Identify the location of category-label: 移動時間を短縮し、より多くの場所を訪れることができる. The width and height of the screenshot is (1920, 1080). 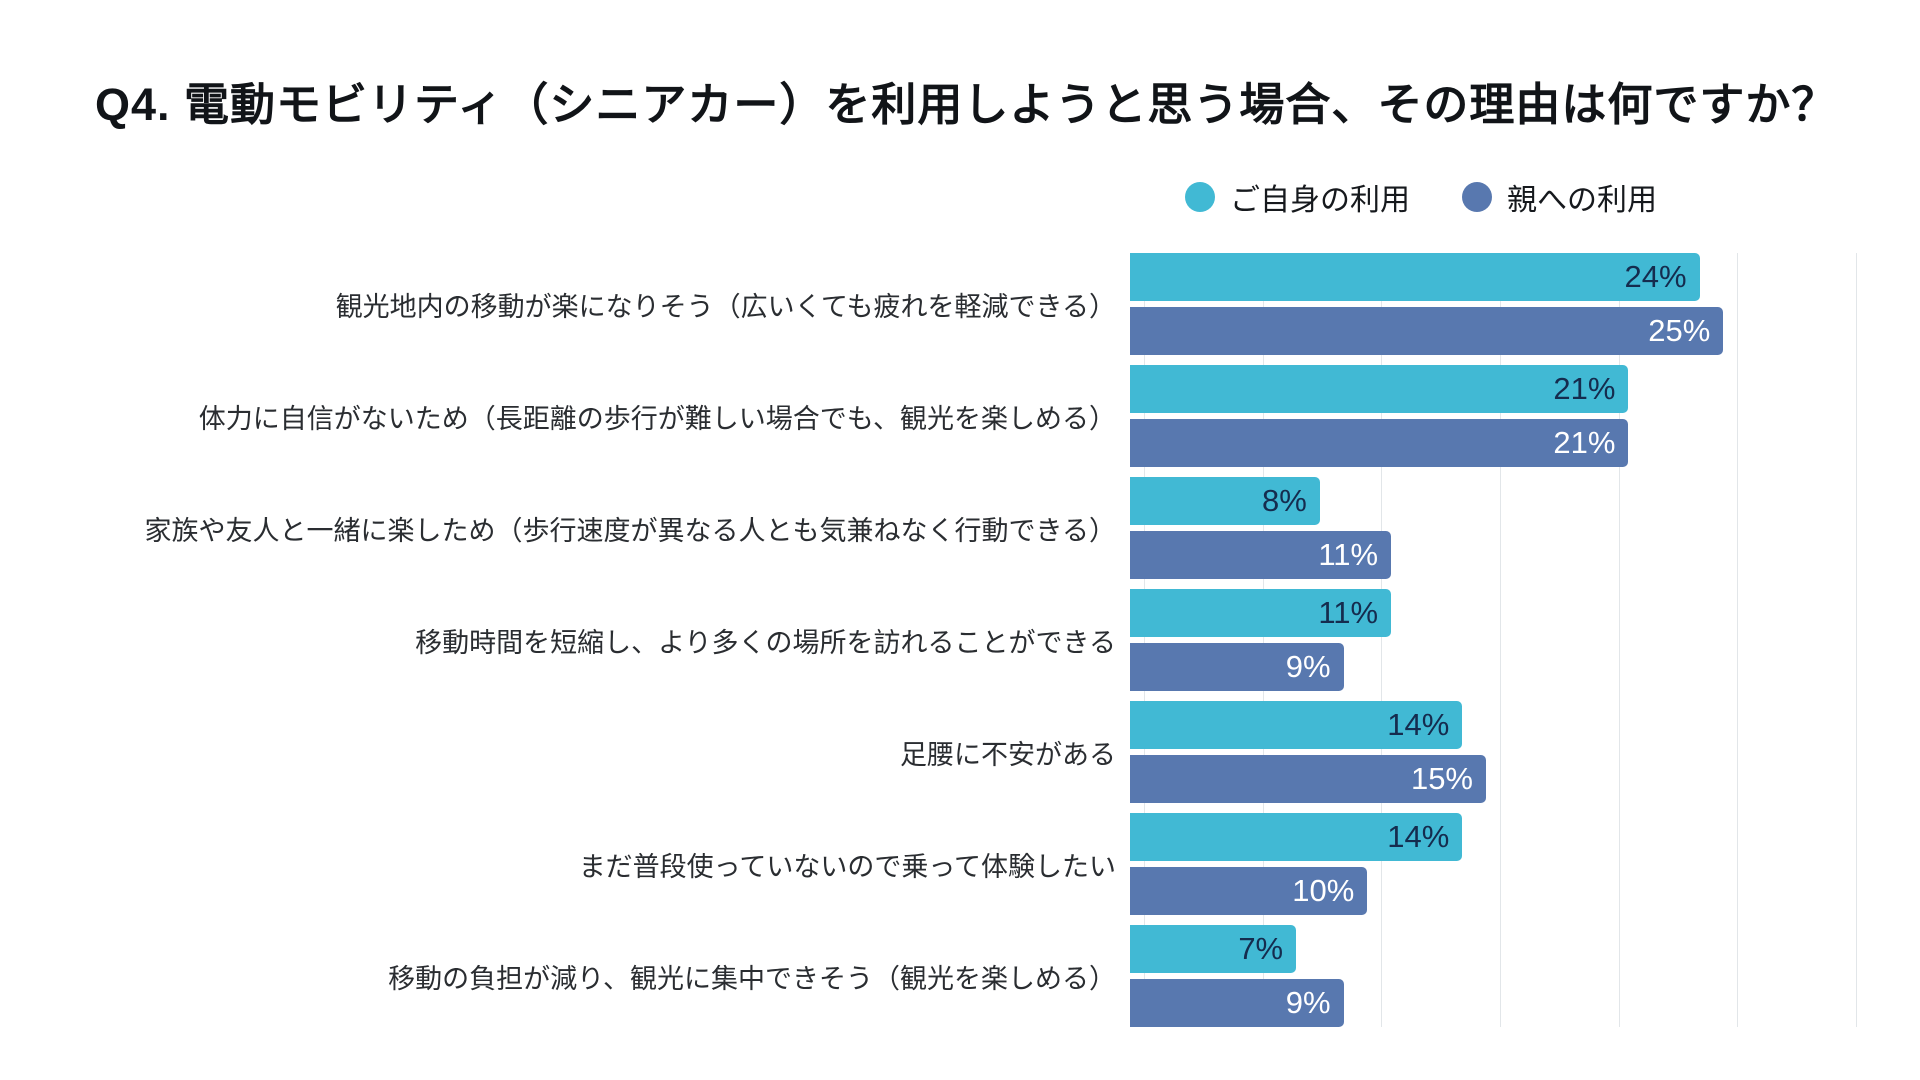
(765, 642).